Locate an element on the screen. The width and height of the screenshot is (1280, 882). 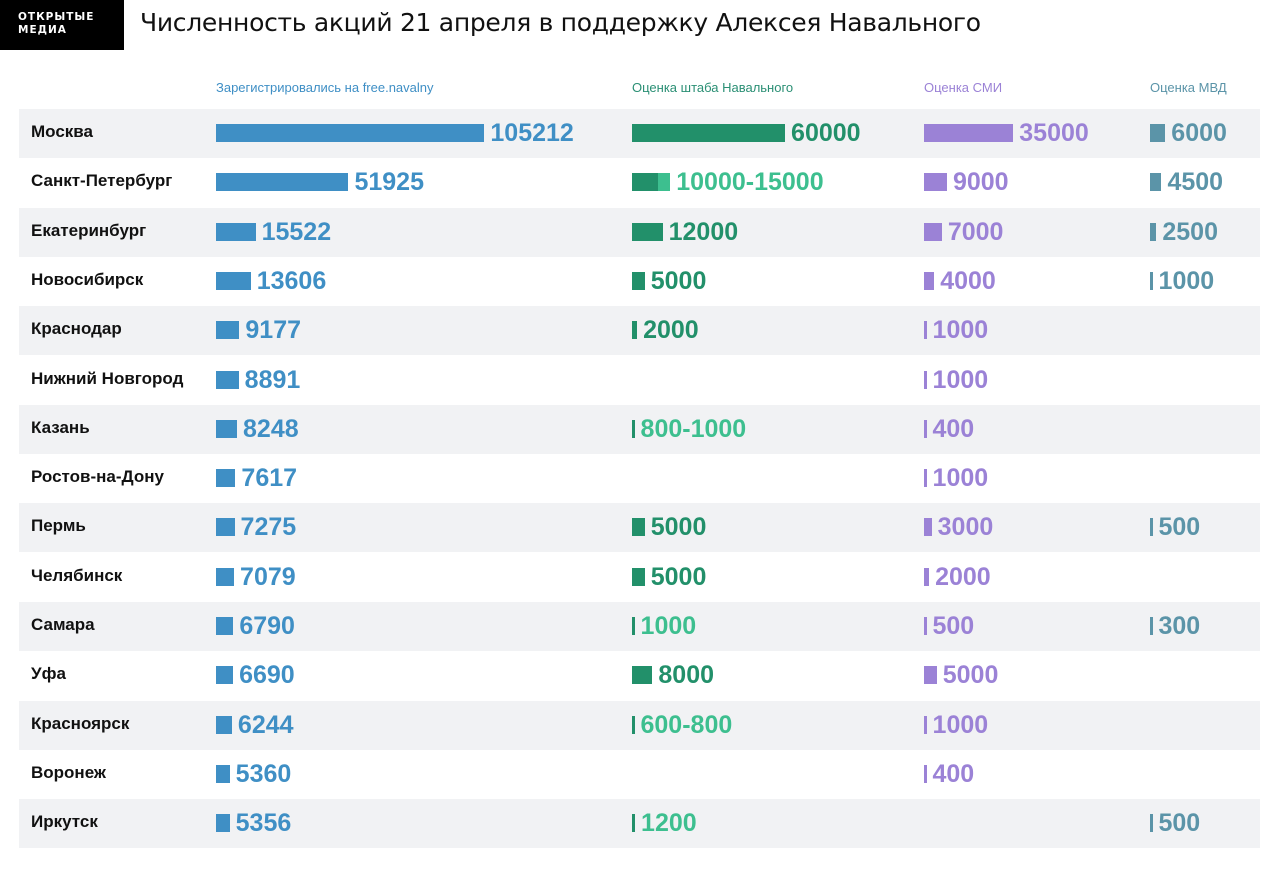
city-label: Нижний Новгород is located at coordinates (107, 378).